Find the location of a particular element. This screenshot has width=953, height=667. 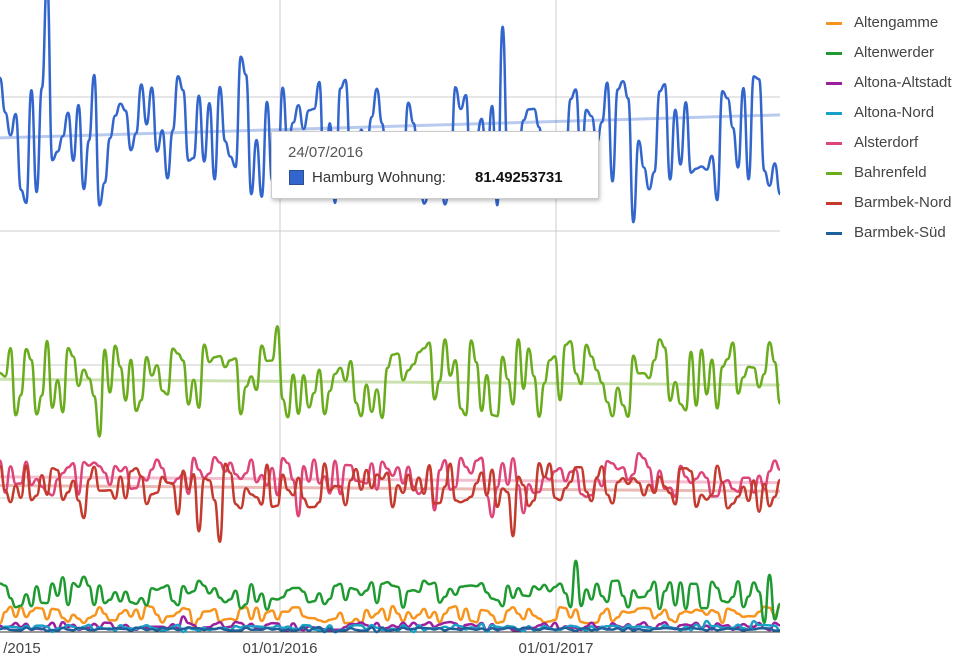

legend-label: Barmbek-Süd is located at coordinates (900, 232).